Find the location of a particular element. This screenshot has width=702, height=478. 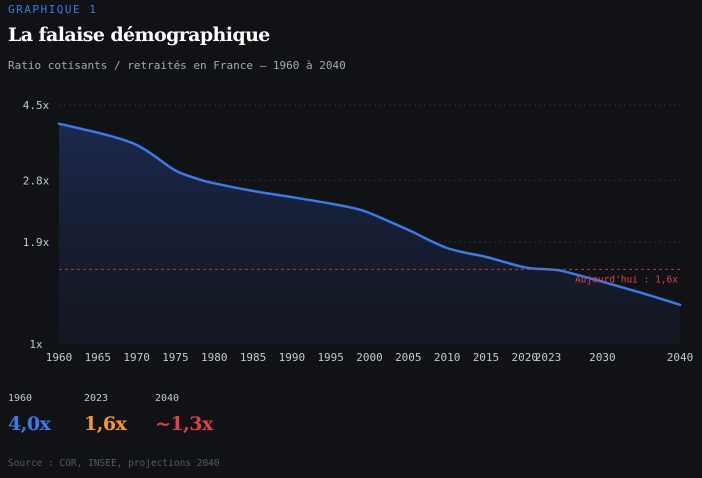

x-tick-label: 1980 is located at coordinates (214, 357).